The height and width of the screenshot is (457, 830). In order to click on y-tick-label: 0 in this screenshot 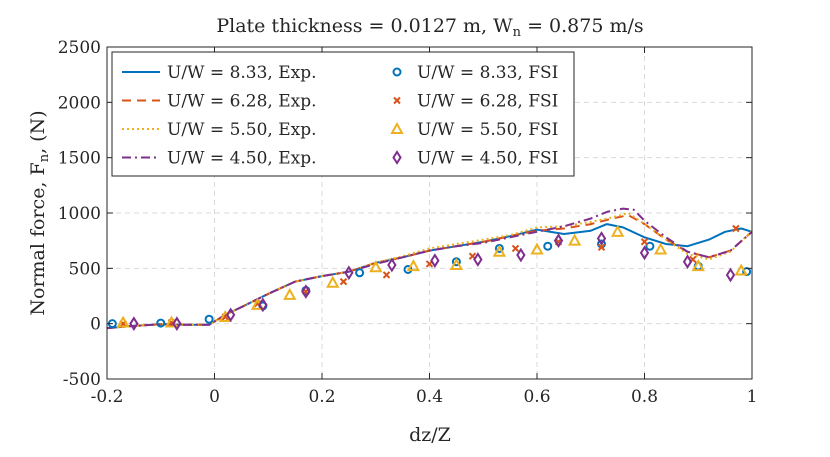, I will do `click(95, 325)`.